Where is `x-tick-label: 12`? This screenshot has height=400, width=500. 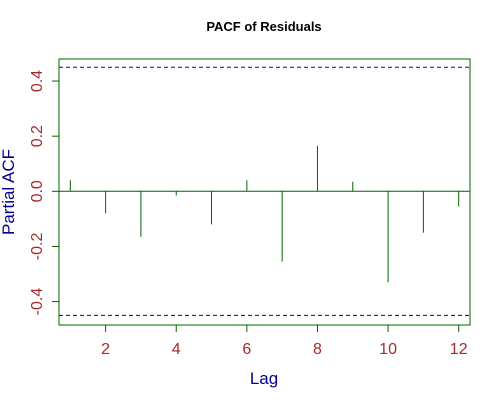 x-tick-label: 12 is located at coordinates (459, 349).